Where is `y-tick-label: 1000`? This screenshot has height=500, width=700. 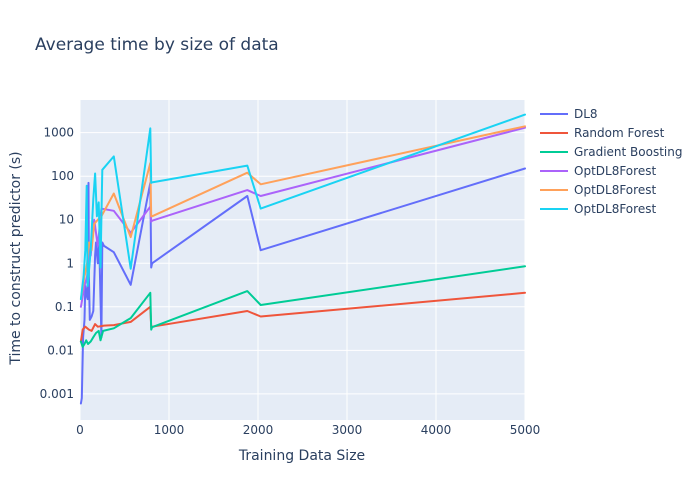 y-tick-label: 1000 is located at coordinates (58, 133).